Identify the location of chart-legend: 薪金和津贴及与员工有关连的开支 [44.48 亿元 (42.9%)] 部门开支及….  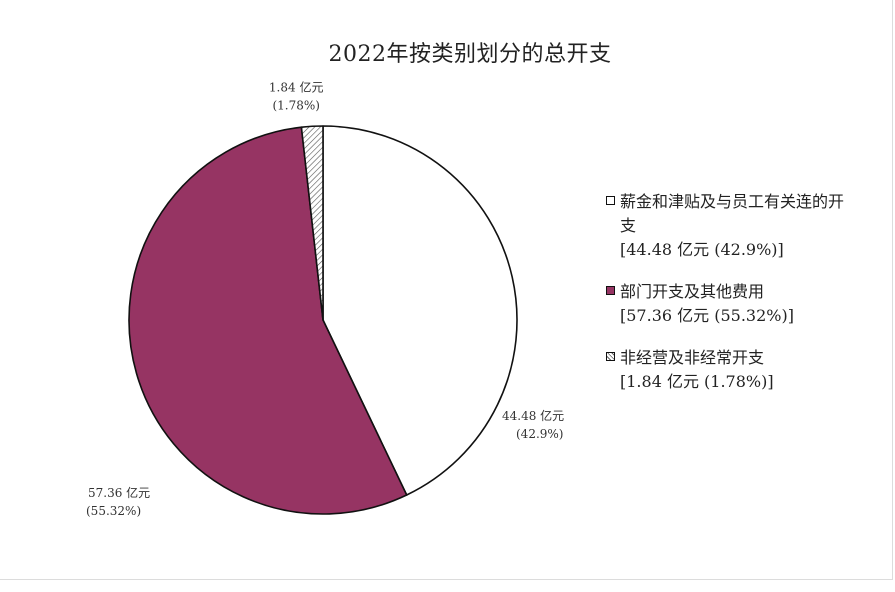
(731, 301).